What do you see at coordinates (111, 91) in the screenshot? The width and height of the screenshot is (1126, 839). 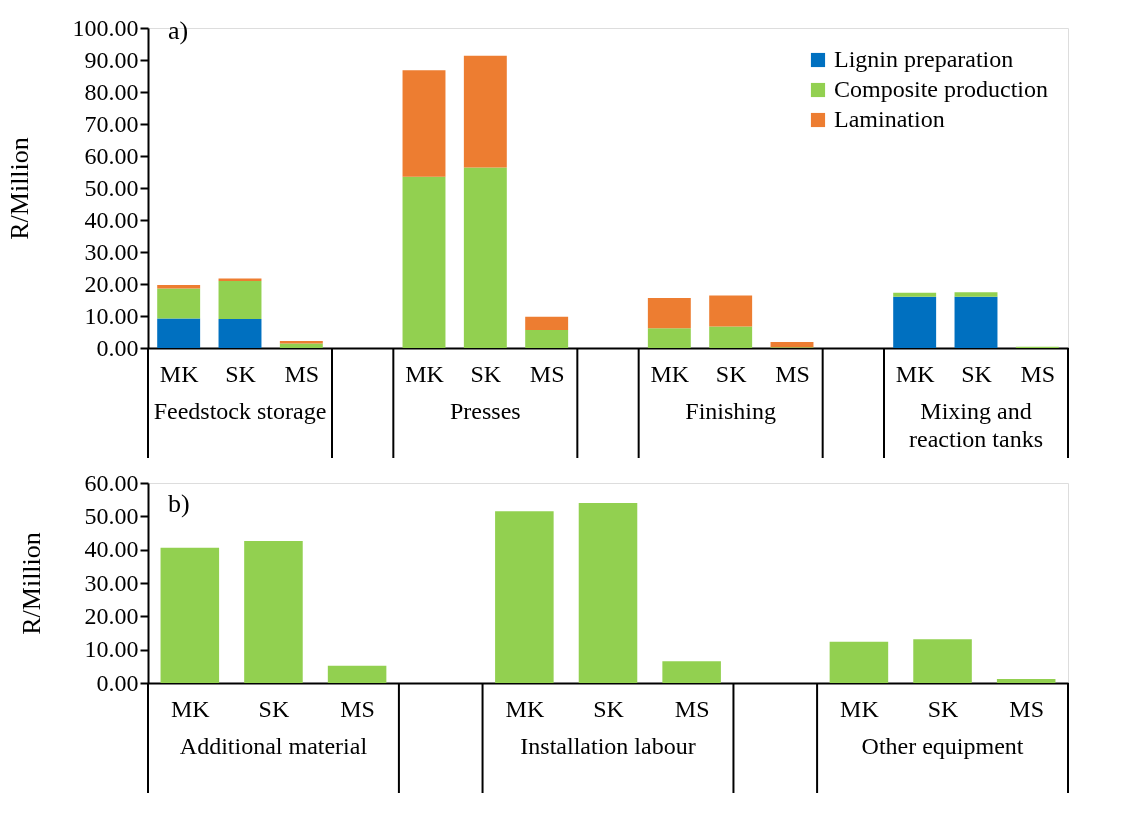 I see `y-tick-label: 80.00` at bounding box center [111, 91].